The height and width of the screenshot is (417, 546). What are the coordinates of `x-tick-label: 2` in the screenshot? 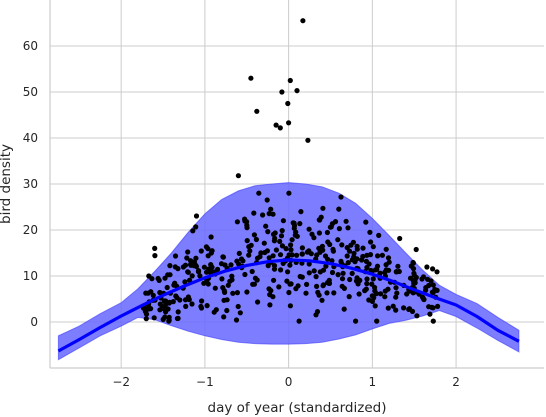 It's located at (456, 382).